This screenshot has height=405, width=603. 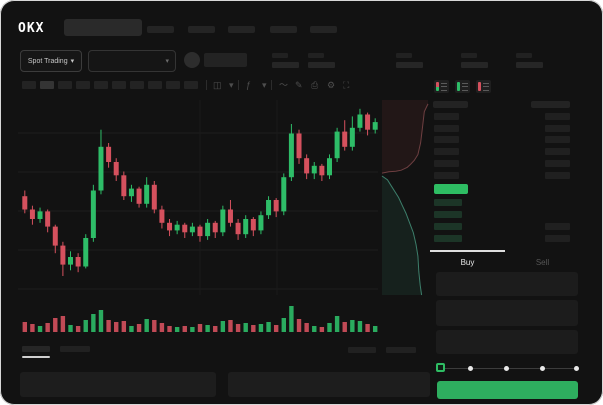 What do you see at coordinates (451, 189) in the screenshot?
I see `last-price-indicator` at bounding box center [451, 189].